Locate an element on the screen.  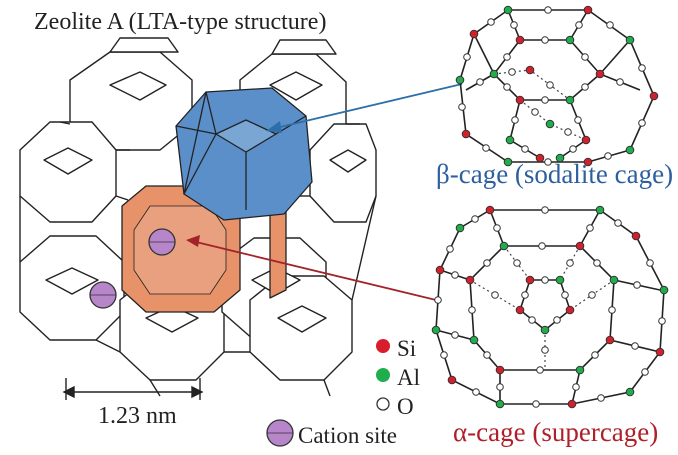
legend-si-label: Si is located at coordinates (407, 348).